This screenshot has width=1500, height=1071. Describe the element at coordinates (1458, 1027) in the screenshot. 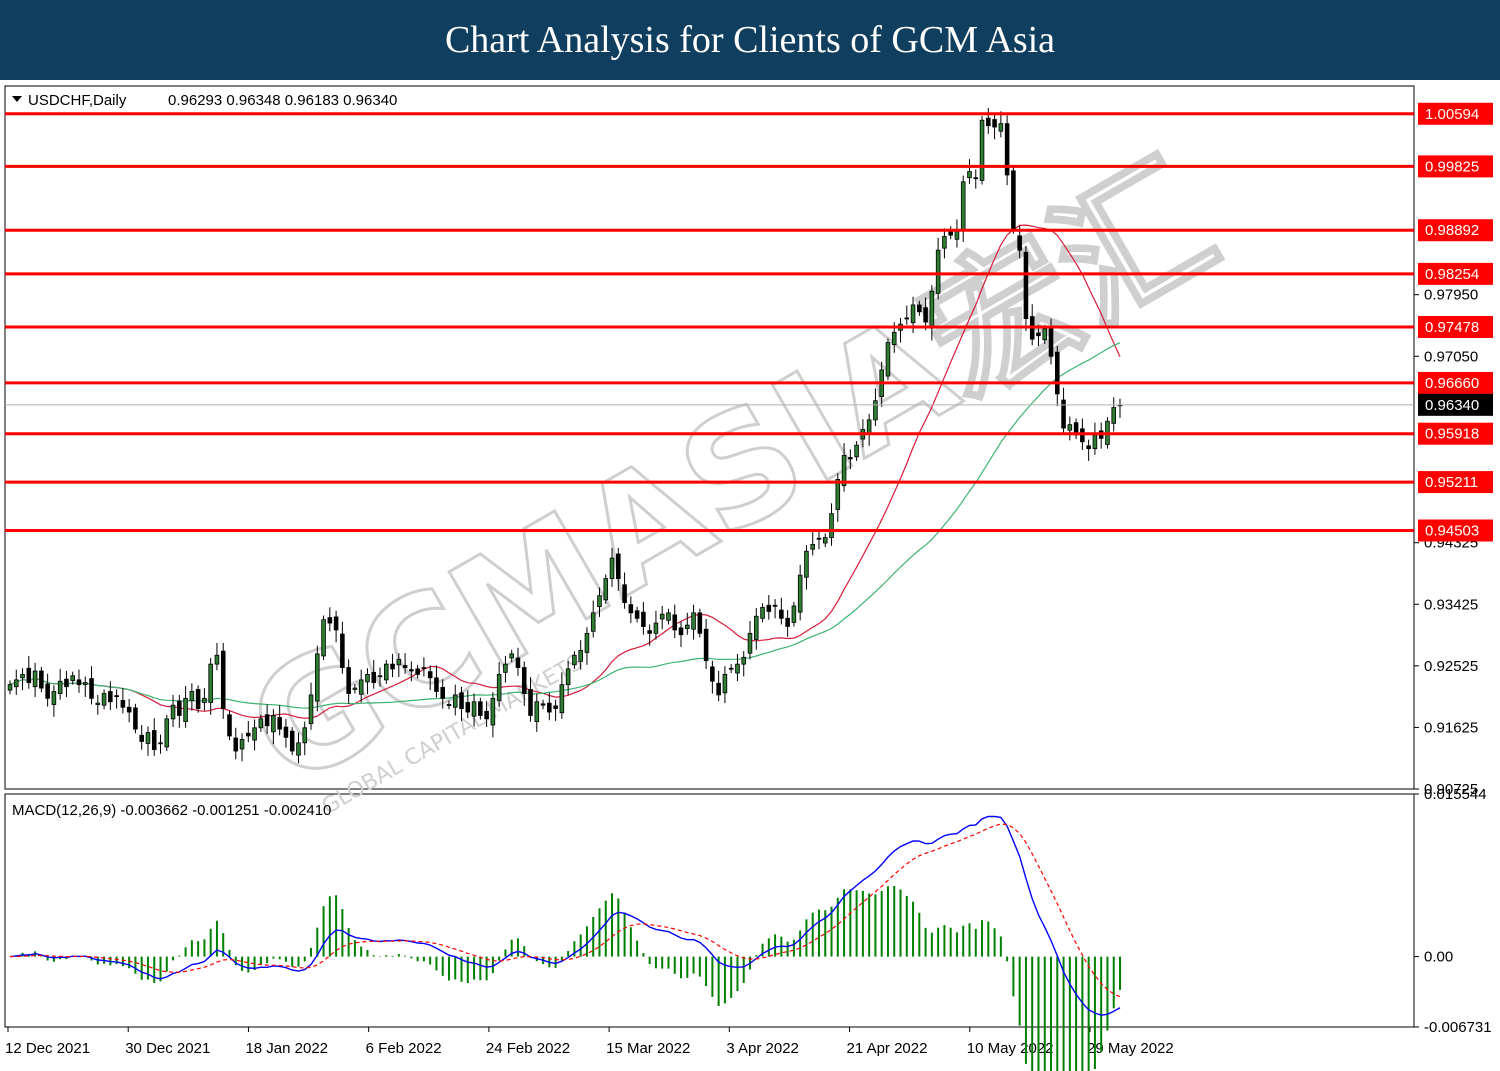

I see `macd-tick-label: -0.006731` at that location.